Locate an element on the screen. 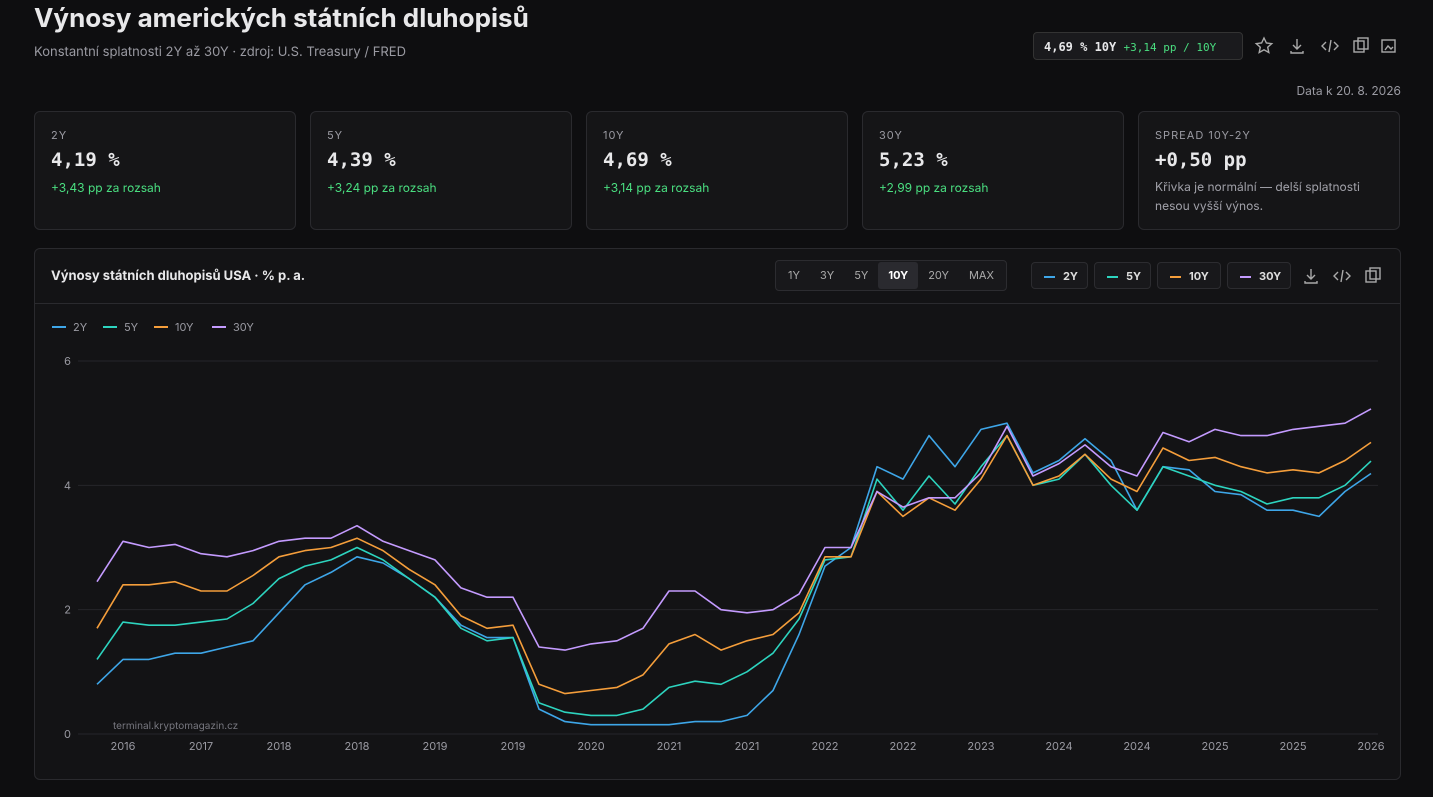 The height and width of the screenshot is (797, 1433). card-change: +3,24 pp za rozsah is located at coordinates (382, 187).